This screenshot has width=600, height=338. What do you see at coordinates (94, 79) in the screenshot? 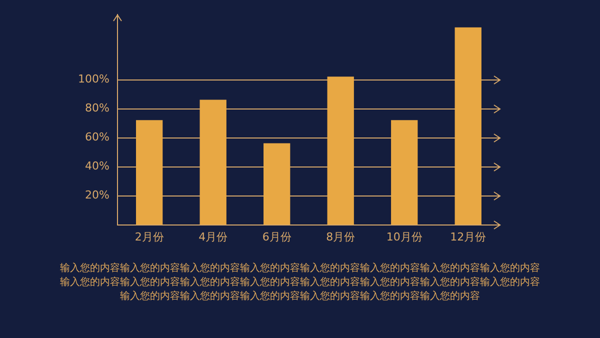
I see `y-tick-label: 100%` at bounding box center [94, 79].